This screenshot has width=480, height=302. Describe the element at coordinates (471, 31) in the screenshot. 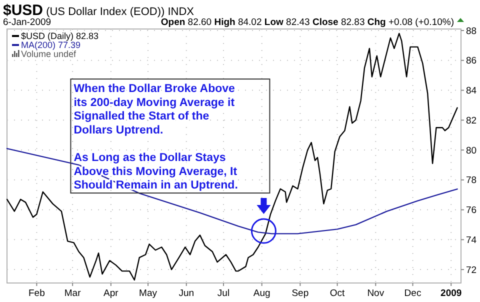

I see `y-tick-label: 88` at that location.